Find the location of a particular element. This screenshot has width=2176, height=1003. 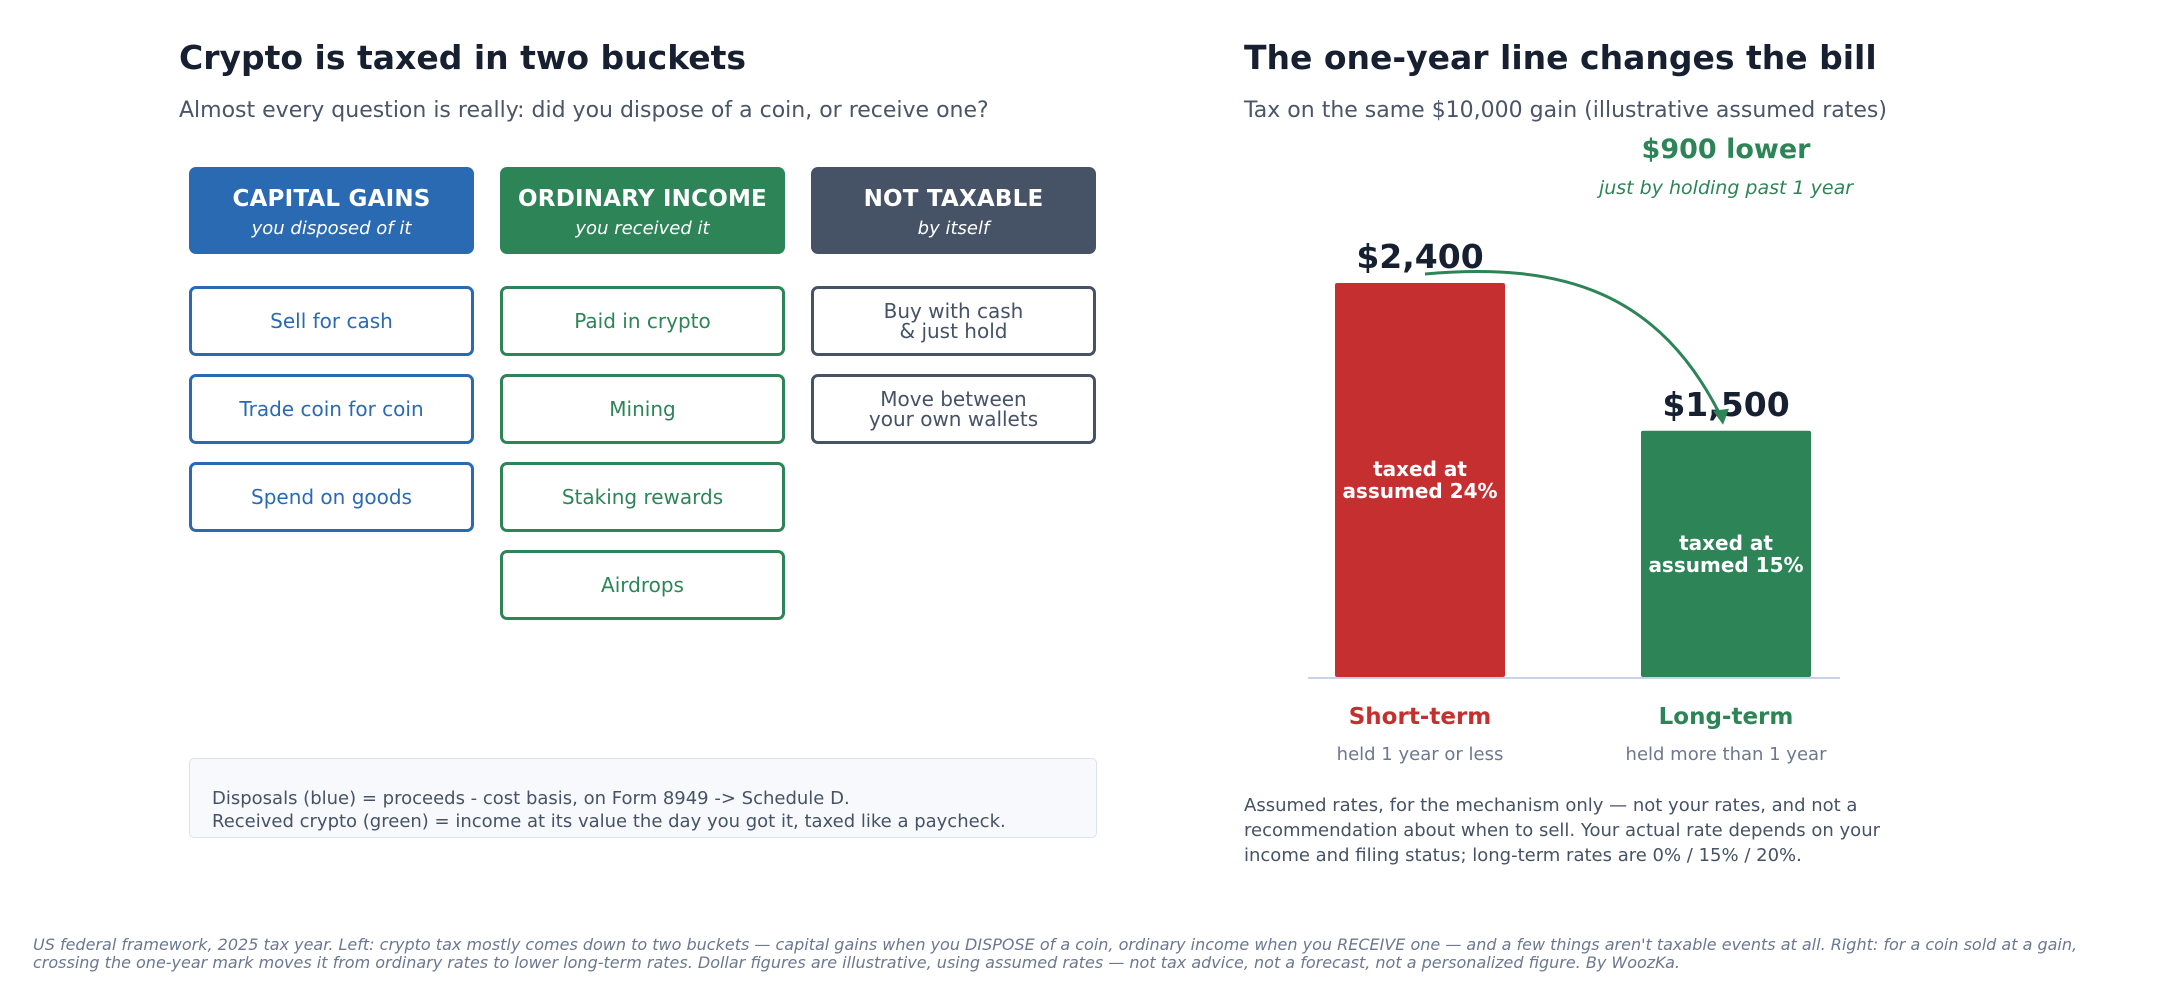

category-note: held 1 year or less is located at coordinates (1420, 754).